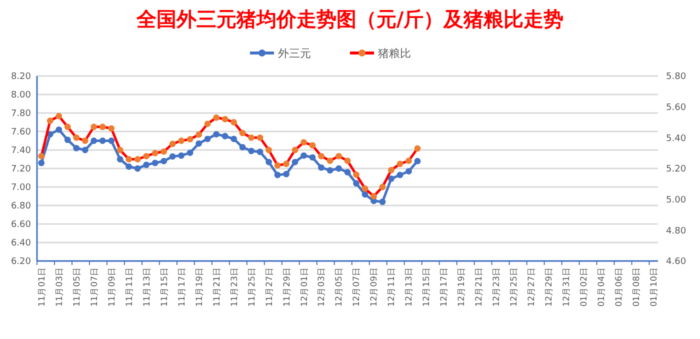 Image resolution: width=700 pixels, height=339 pixels. Describe the element at coordinates (77, 287) in the screenshot. I see `x-tick-label: 11月05日` at that location.